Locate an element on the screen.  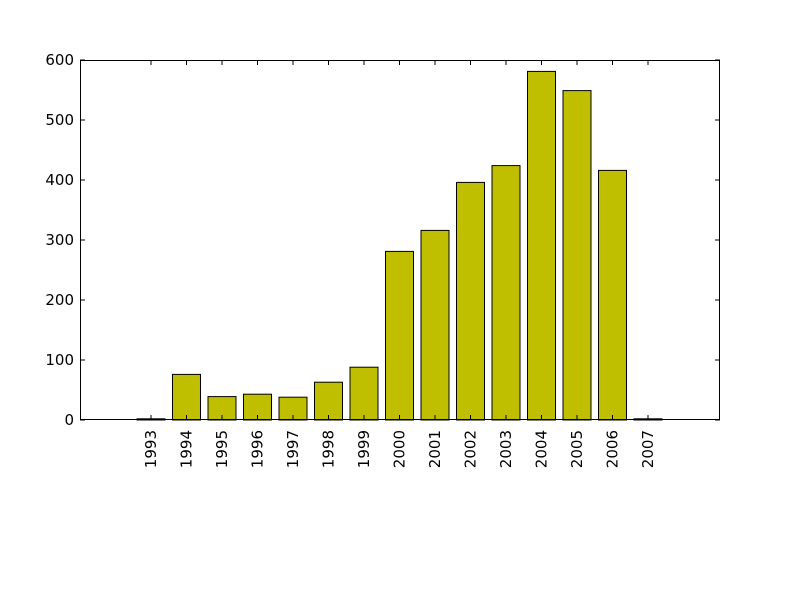
x-tick-label-2000: 2000 is located at coordinates (400, 449).